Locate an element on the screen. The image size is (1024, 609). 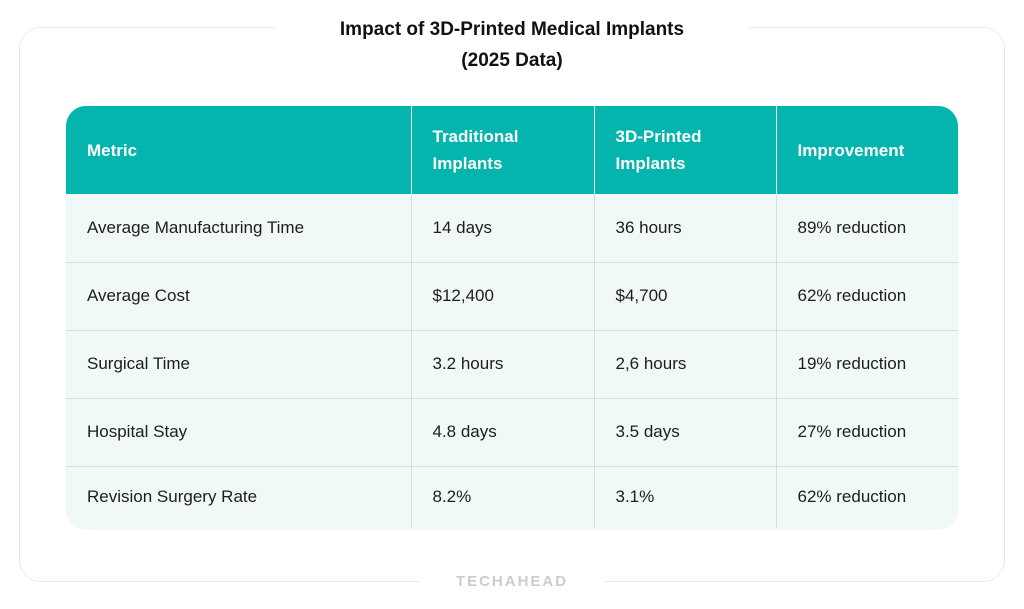
cell-improvement: 19% reduction is located at coordinates (866, 363).